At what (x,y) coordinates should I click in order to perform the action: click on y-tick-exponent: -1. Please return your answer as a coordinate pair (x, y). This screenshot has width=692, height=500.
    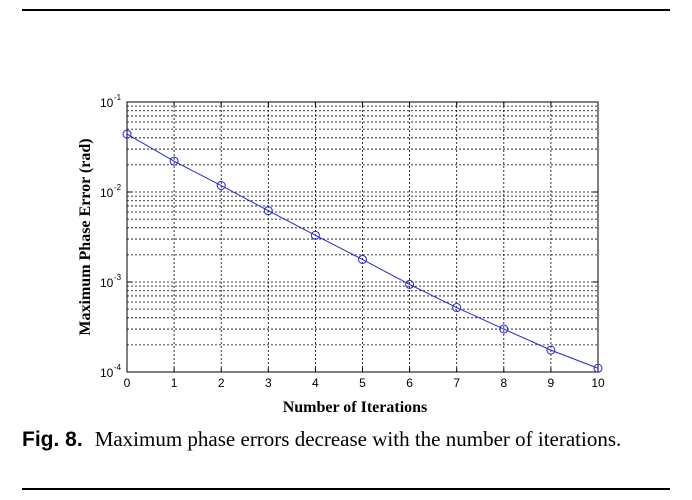
    Looking at the image, I should click on (118, 97).